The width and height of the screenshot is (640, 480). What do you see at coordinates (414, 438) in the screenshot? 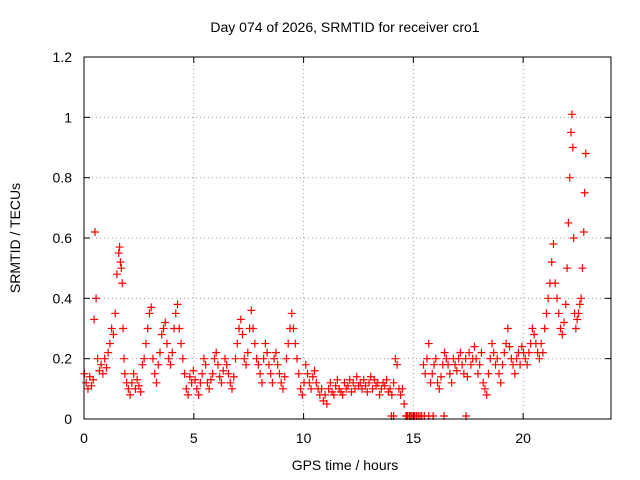
I see `x-tick-label: 15` at bounding box center [414, 438].